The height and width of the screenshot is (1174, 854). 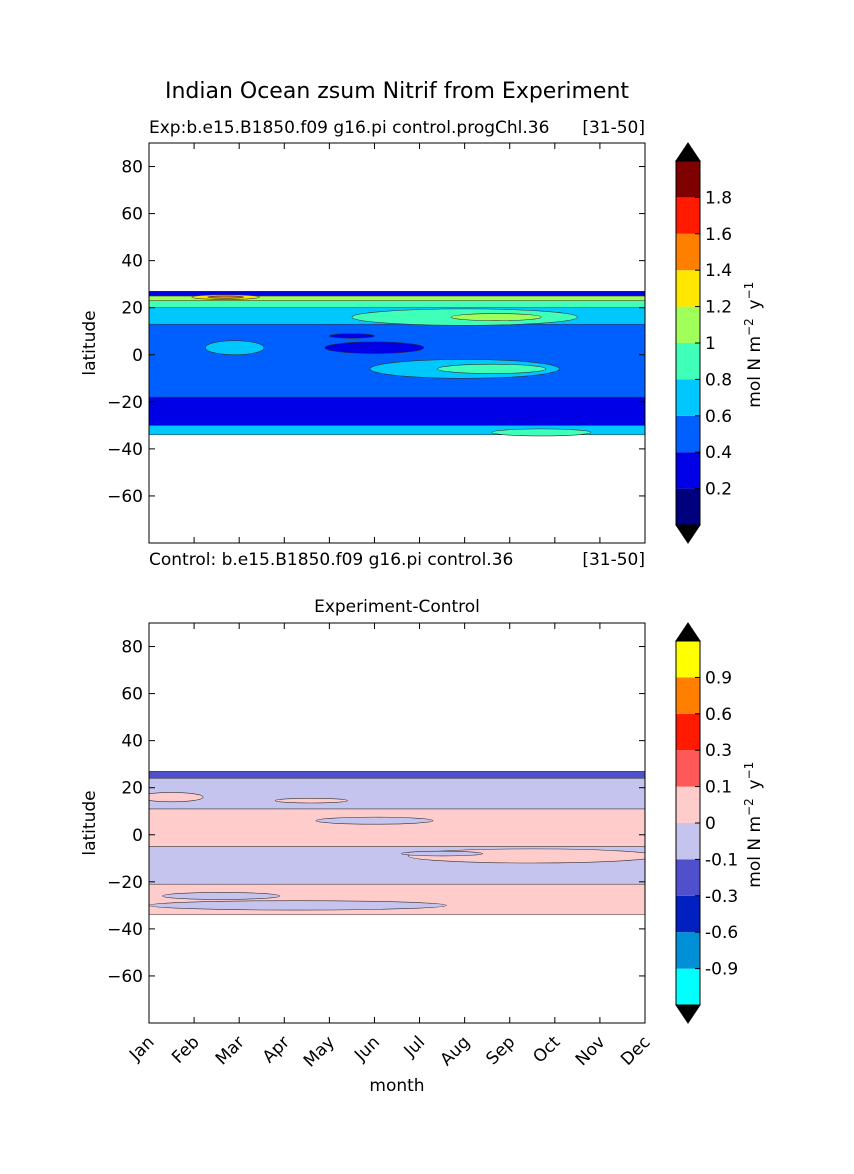 What do you see at coordinates (414, 1046) in the screenshot?
I see `x-tick-label: Jul` at bounding box center [414, 1046].